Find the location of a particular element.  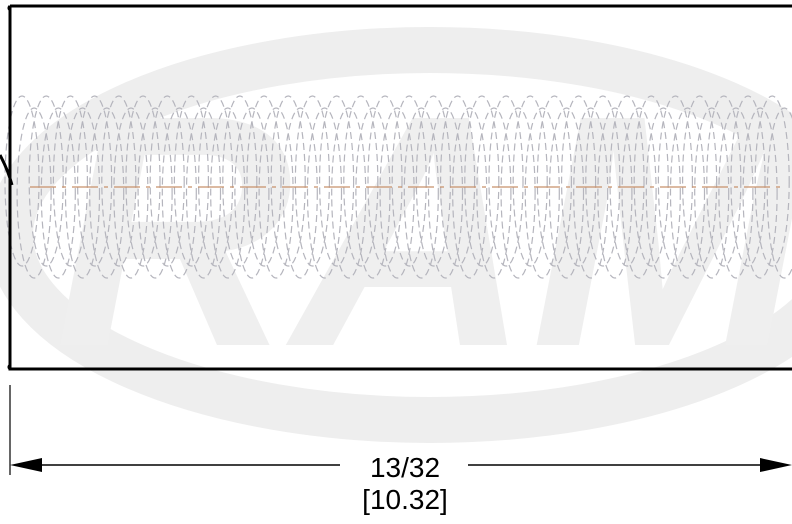

dimension-fraction: 13/32 is located at coordinates (400, 467).